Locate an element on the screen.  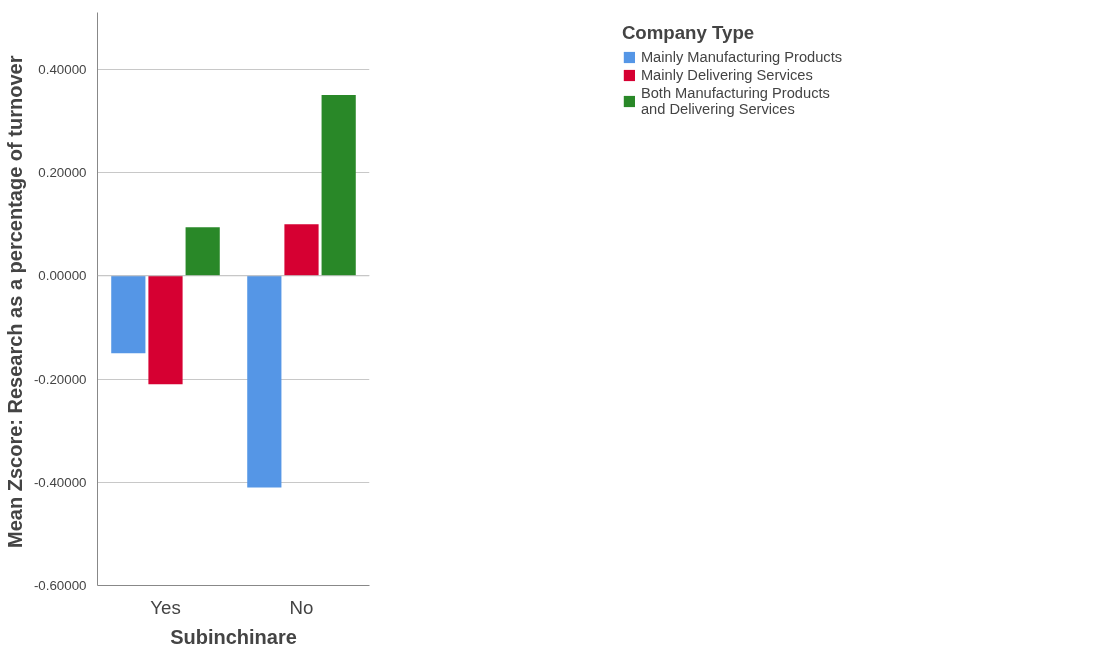
y-tick-label: -0.20000 is located at coordinates (60, 379).